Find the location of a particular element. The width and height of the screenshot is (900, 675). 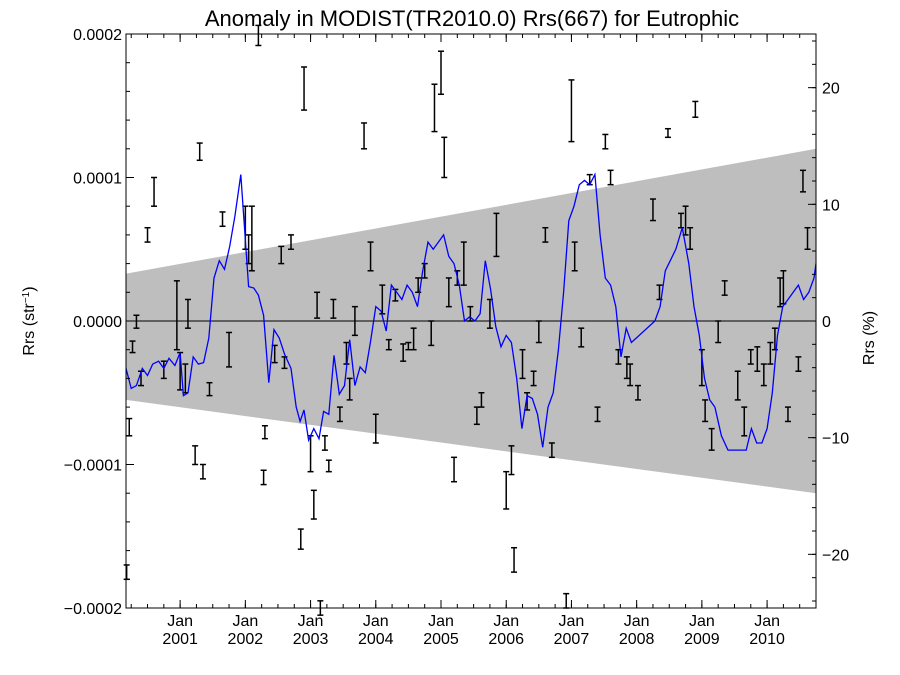

x-tick-label-year: 2009 is located at coordinates (702, 639).